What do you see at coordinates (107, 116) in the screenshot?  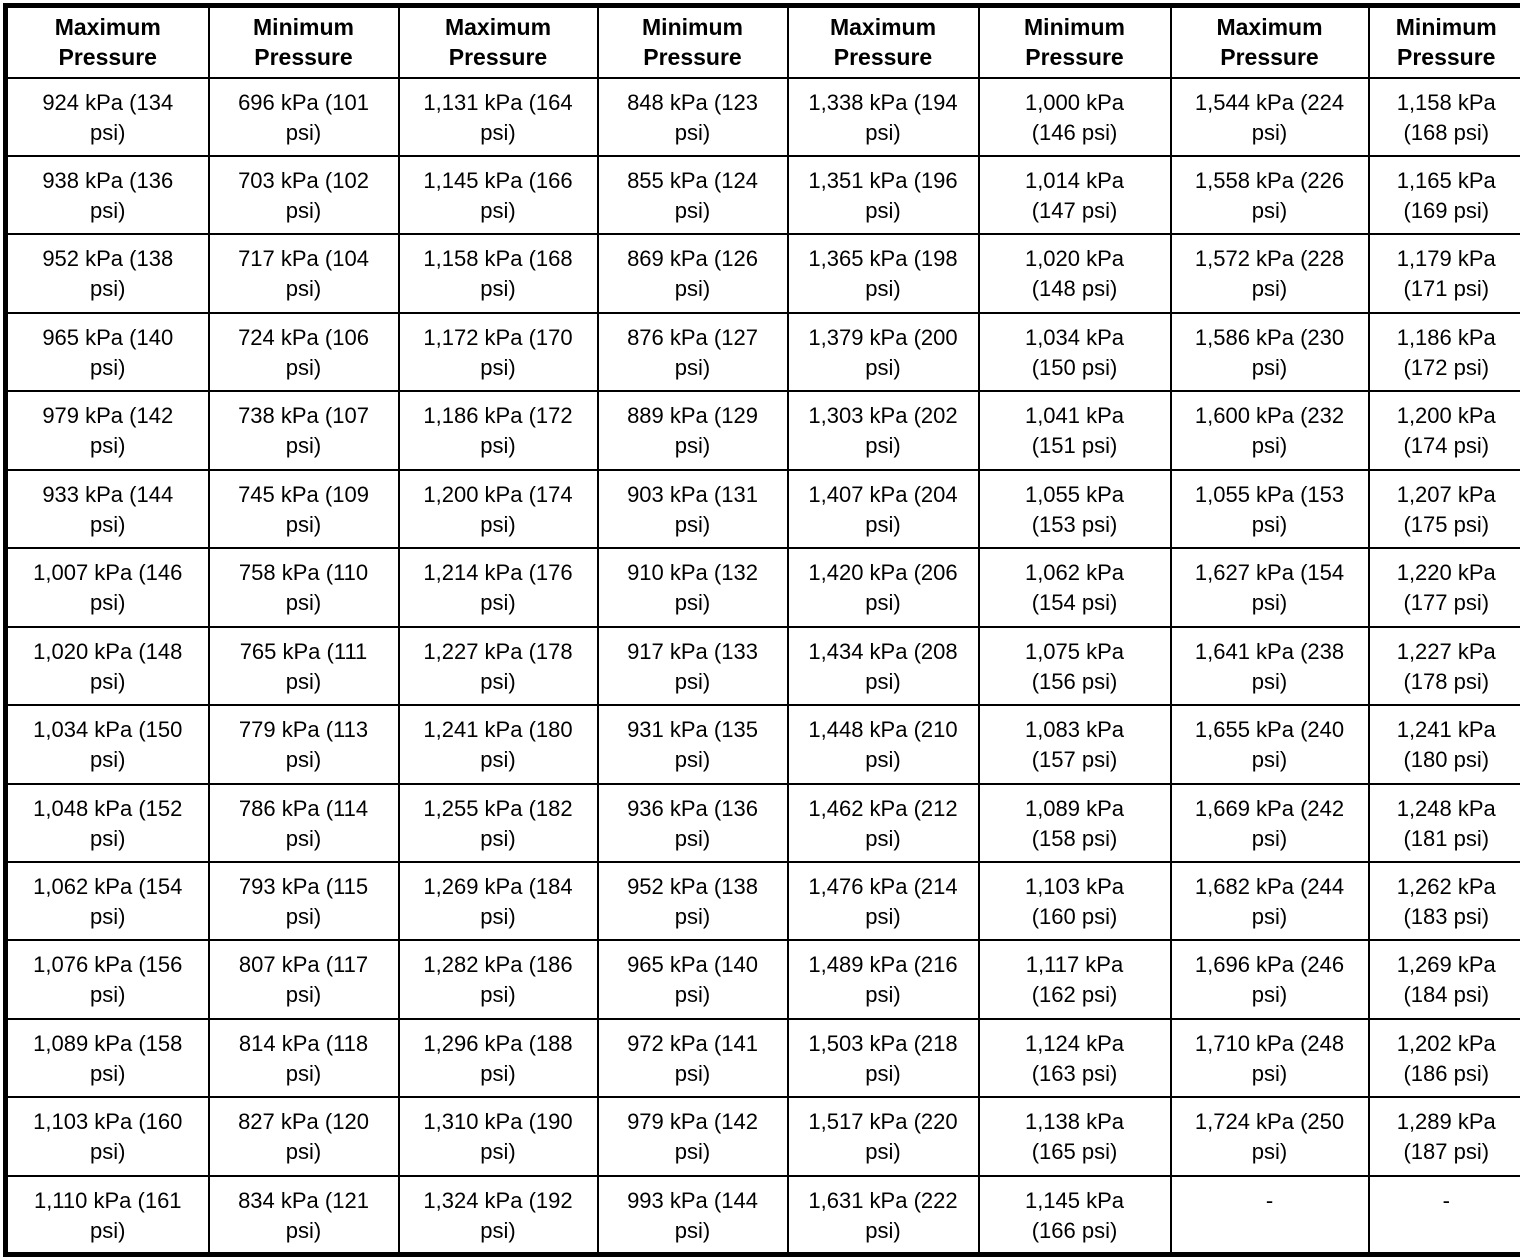 I see `table-cell: 924 kPa (134 psi)` at bounding box center [107, 116].